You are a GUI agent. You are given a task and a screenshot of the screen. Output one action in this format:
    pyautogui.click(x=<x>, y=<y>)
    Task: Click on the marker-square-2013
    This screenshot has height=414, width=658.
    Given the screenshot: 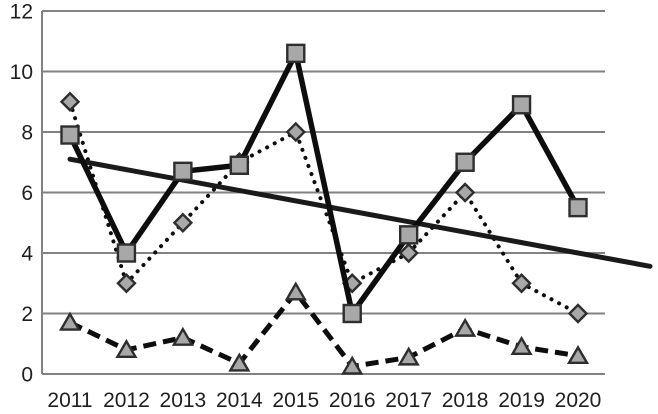 What is the action you would take?
    pyautogui.click(x=183, y=171)
    